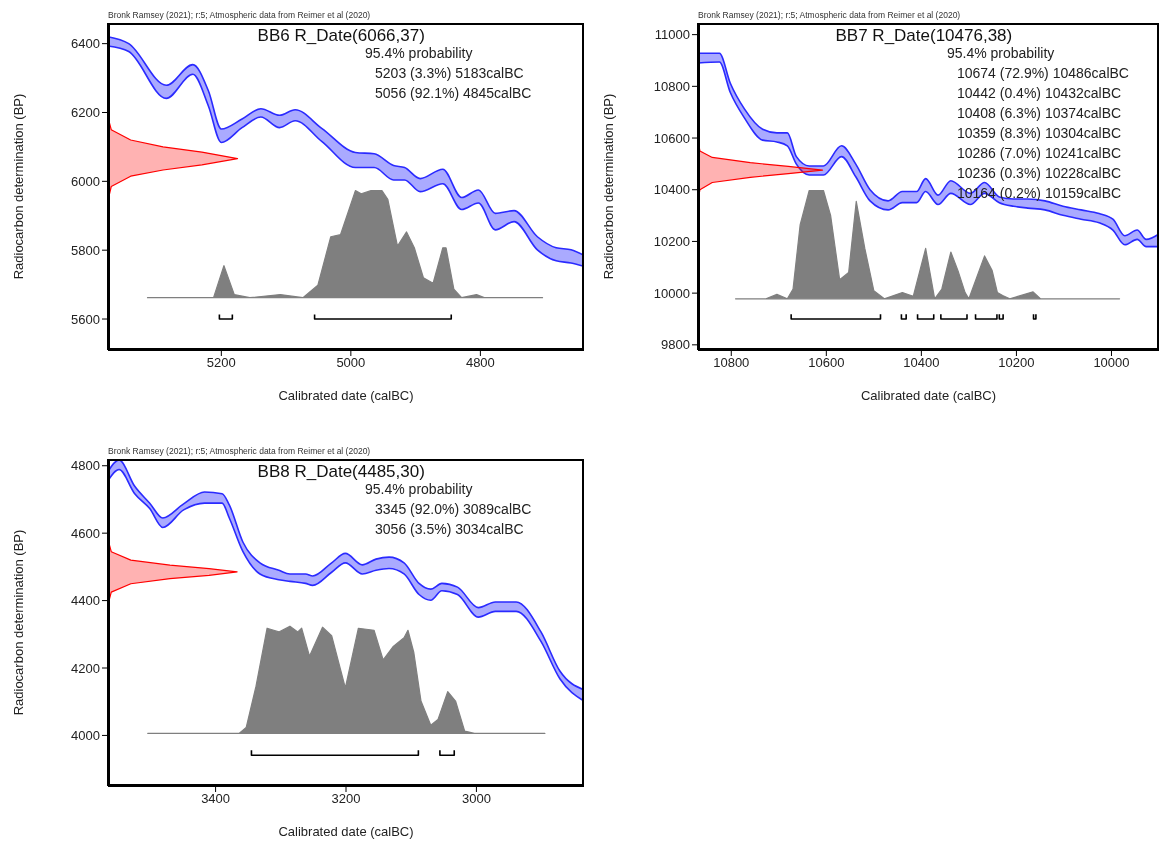 Image resolution: width=1165 pixels, height=843 pixels. What do you see at coordinates (480, 363) in the screenshot?
I see `x-tick-label: 4800` at bounding box center [480, 363].